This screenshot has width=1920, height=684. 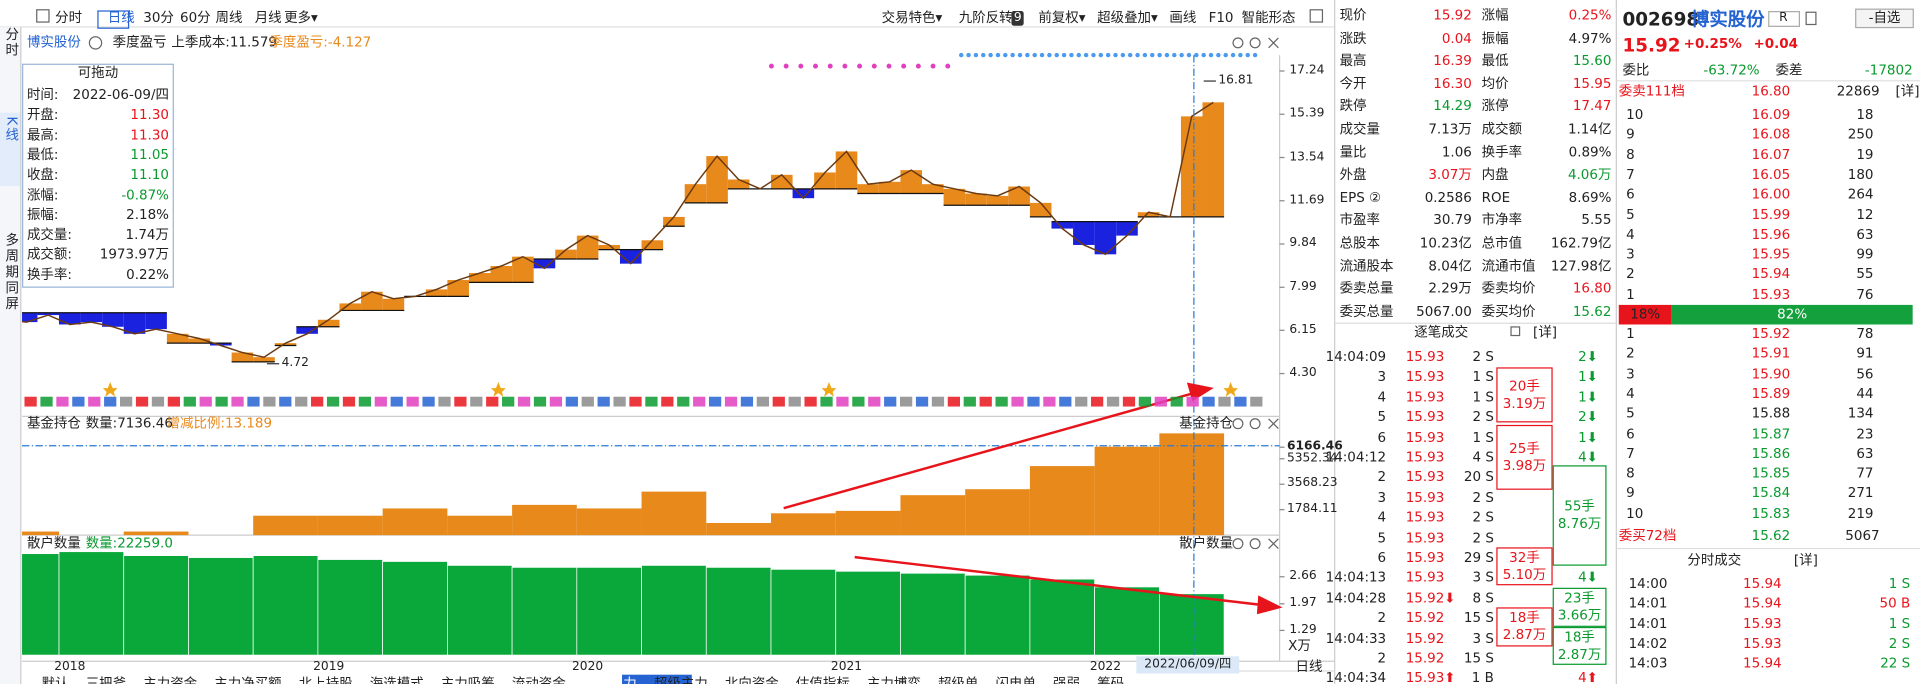 What do you see at coordinates (248, 679) in the screenshot?
I see `bottom-tab: 主力净买额` at bounding box center [248, 679].